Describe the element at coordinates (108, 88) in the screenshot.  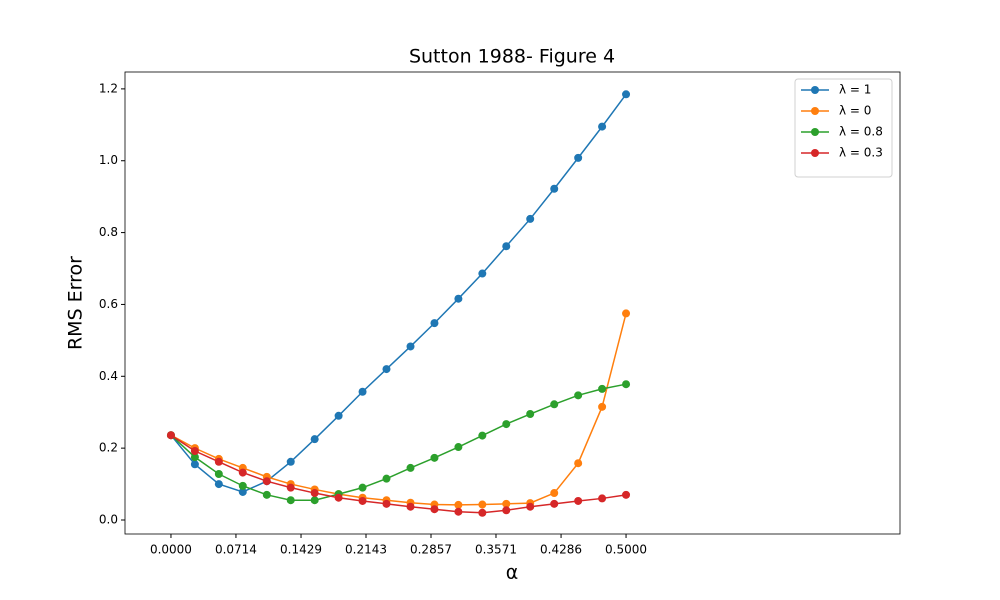
I see `y-tick-label: 1.2` at that location.